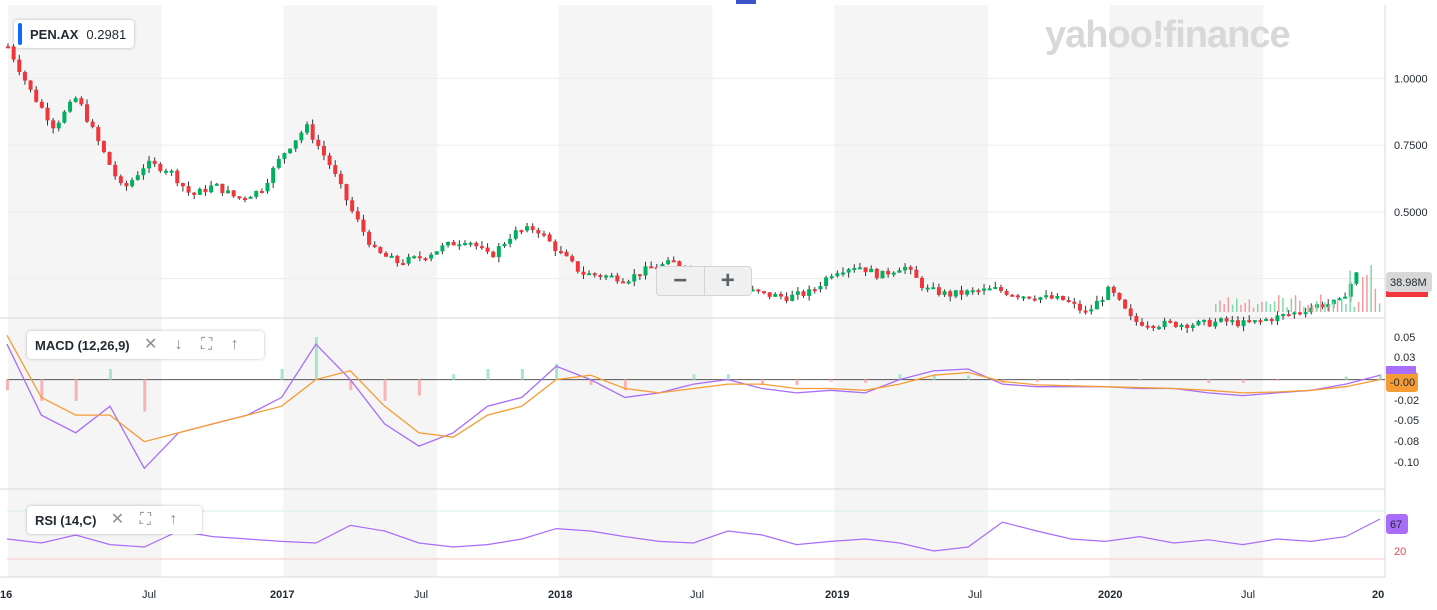  I want to click on ticker-symbol: PEN.AX, so click(54, 34).